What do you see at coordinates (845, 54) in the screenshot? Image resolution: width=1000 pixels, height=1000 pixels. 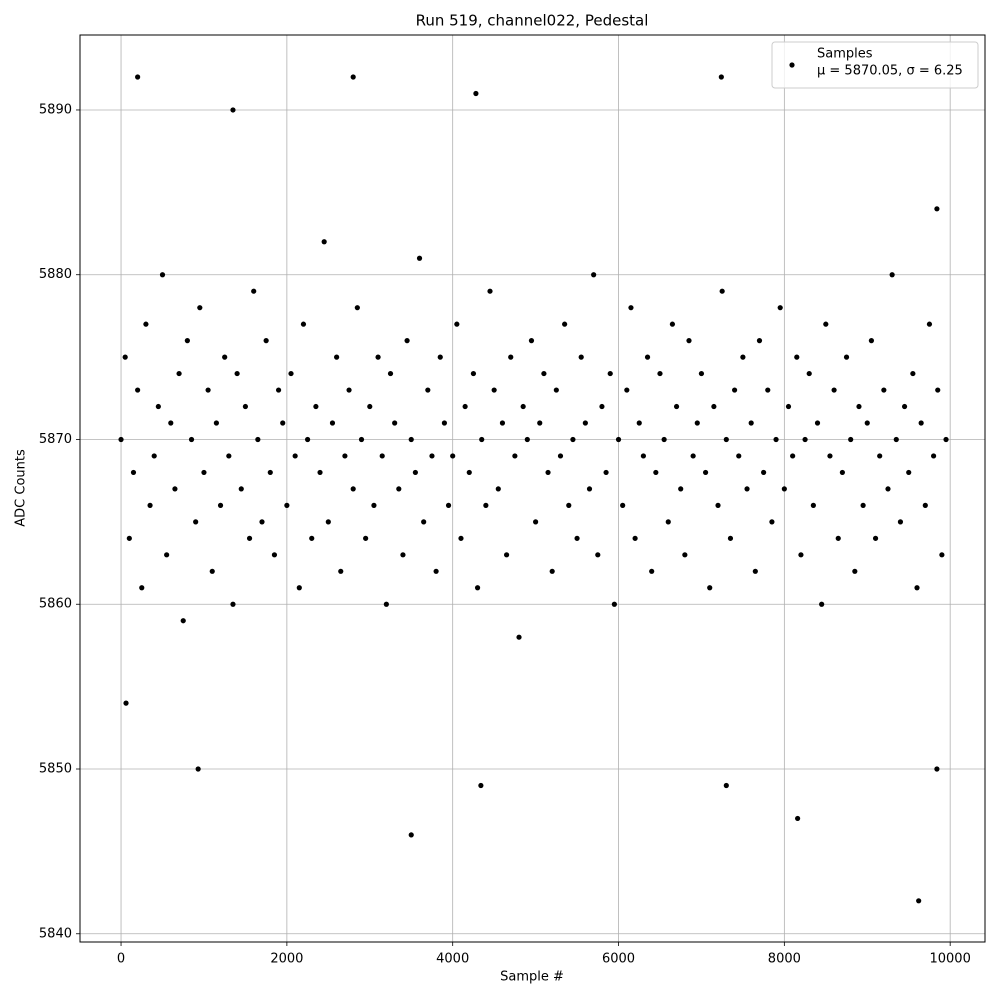 I see `legend-label: Samples` at bounding box center [845, 54].